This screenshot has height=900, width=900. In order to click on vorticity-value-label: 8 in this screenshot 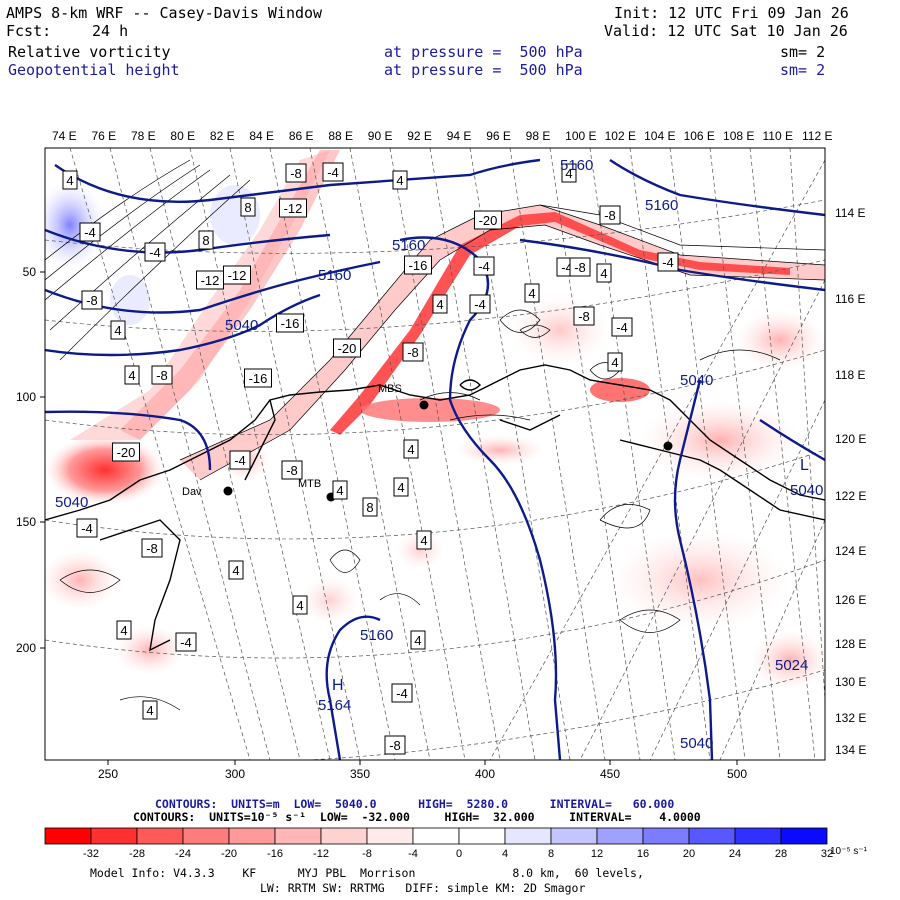, I will do `click(206, 240)`.